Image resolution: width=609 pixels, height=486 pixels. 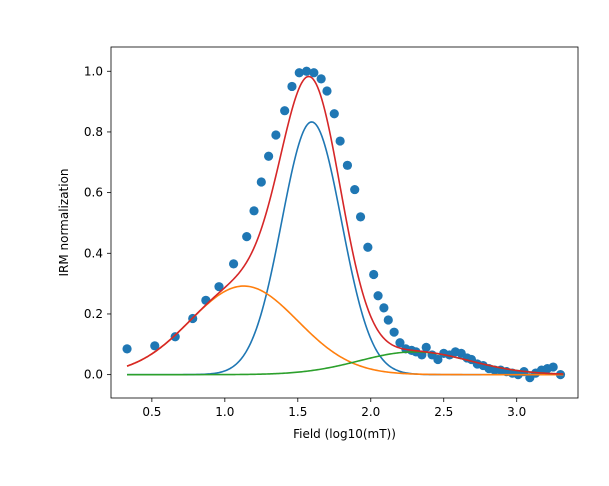 What do you see at coordinates (516, 412) in the screenshot?
I see `x-tick-label: 3.0` at bounding box center [516, 412].